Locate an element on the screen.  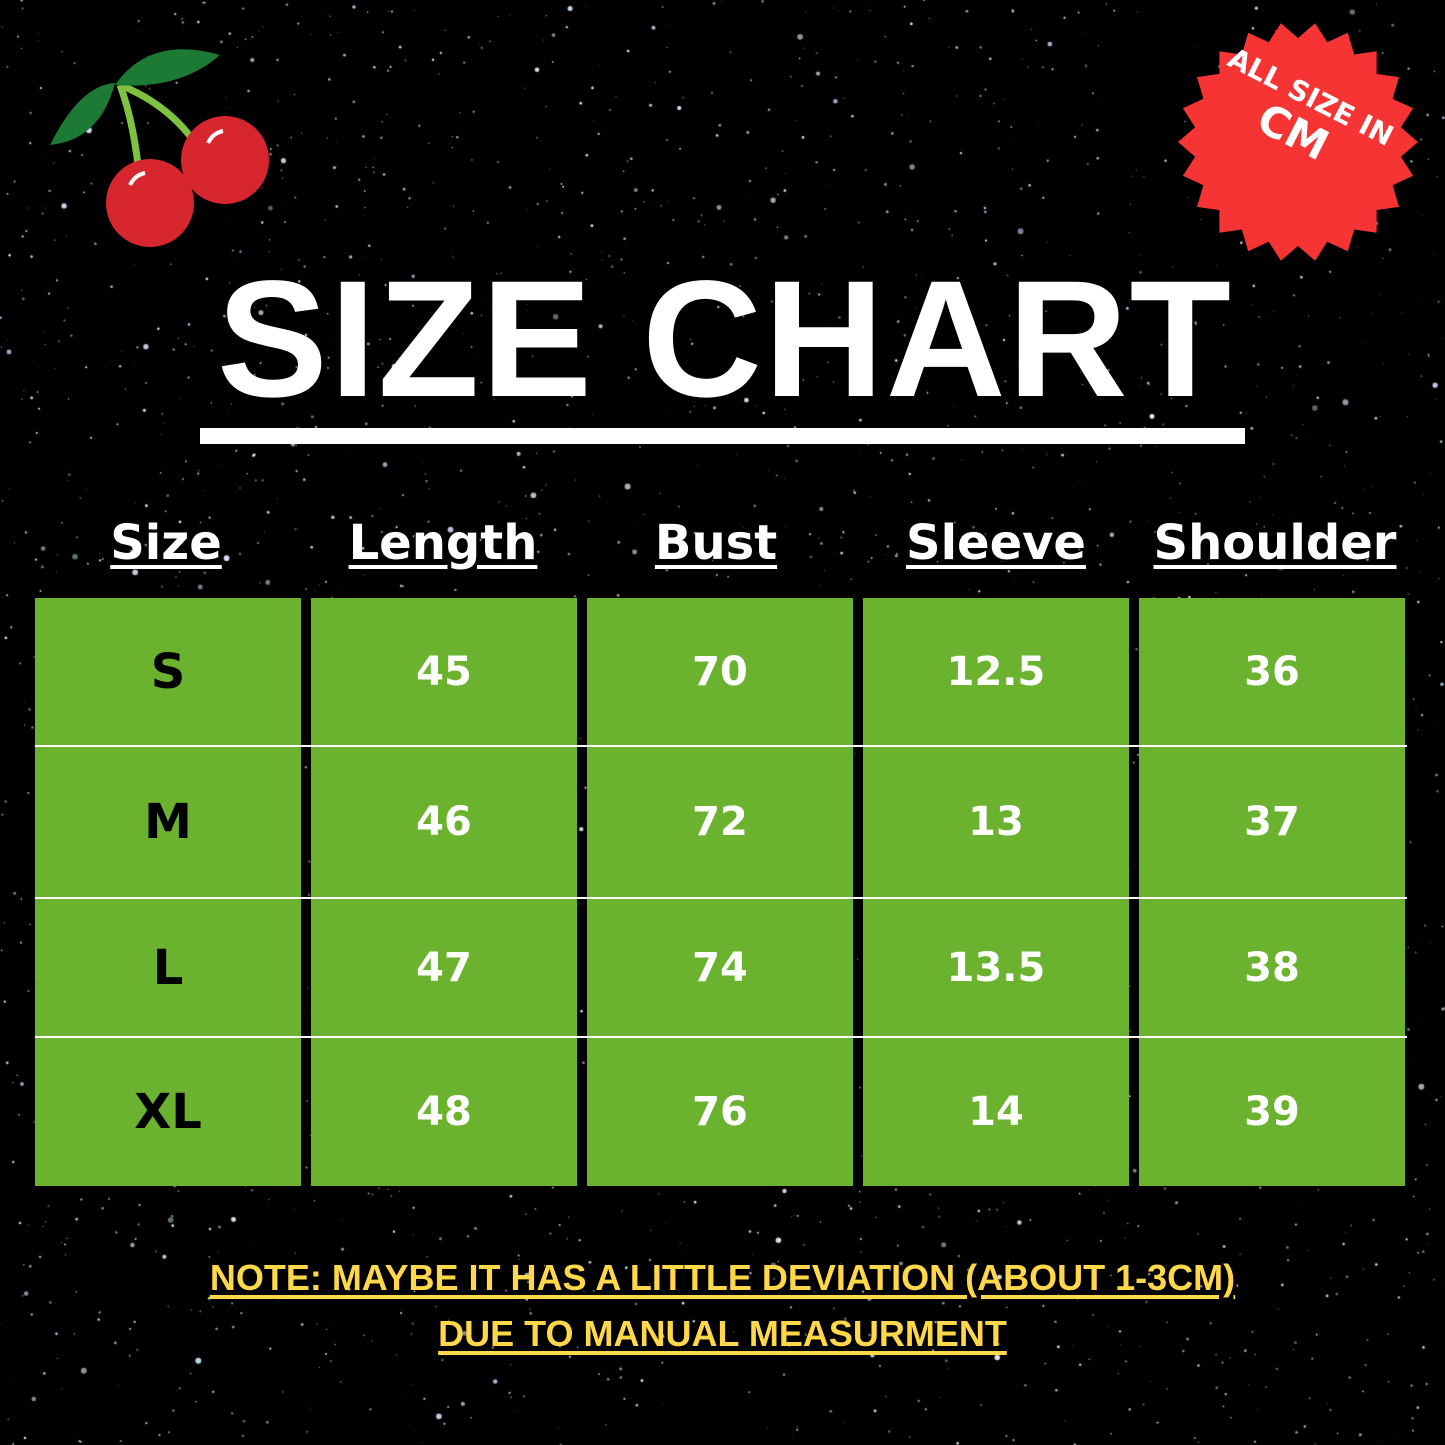
header-length: Length is located at coordinates (443, 543).